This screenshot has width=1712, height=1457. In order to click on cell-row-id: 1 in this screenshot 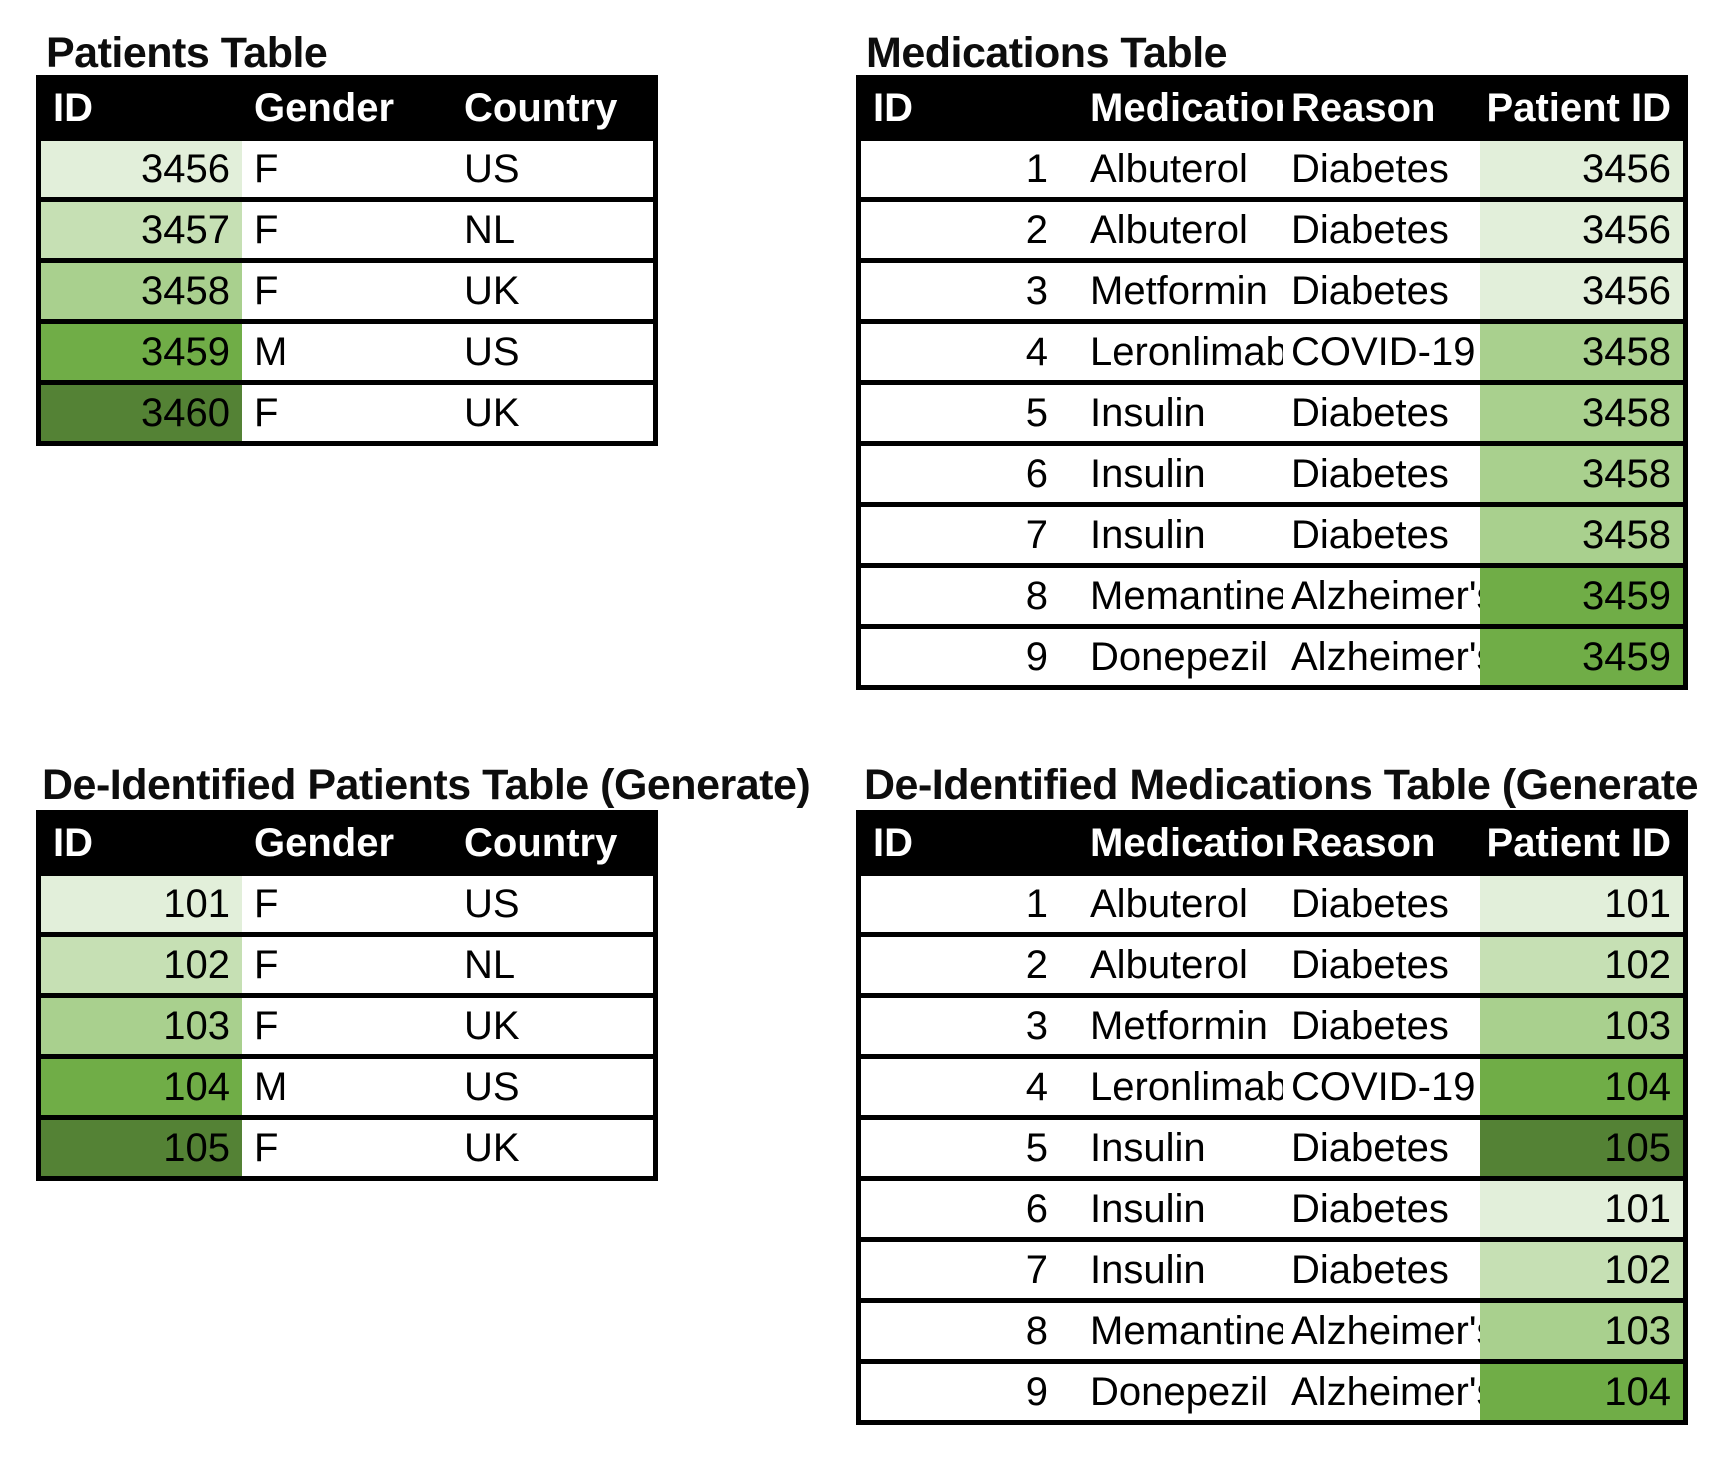, I will do `click(1036, 168)`.